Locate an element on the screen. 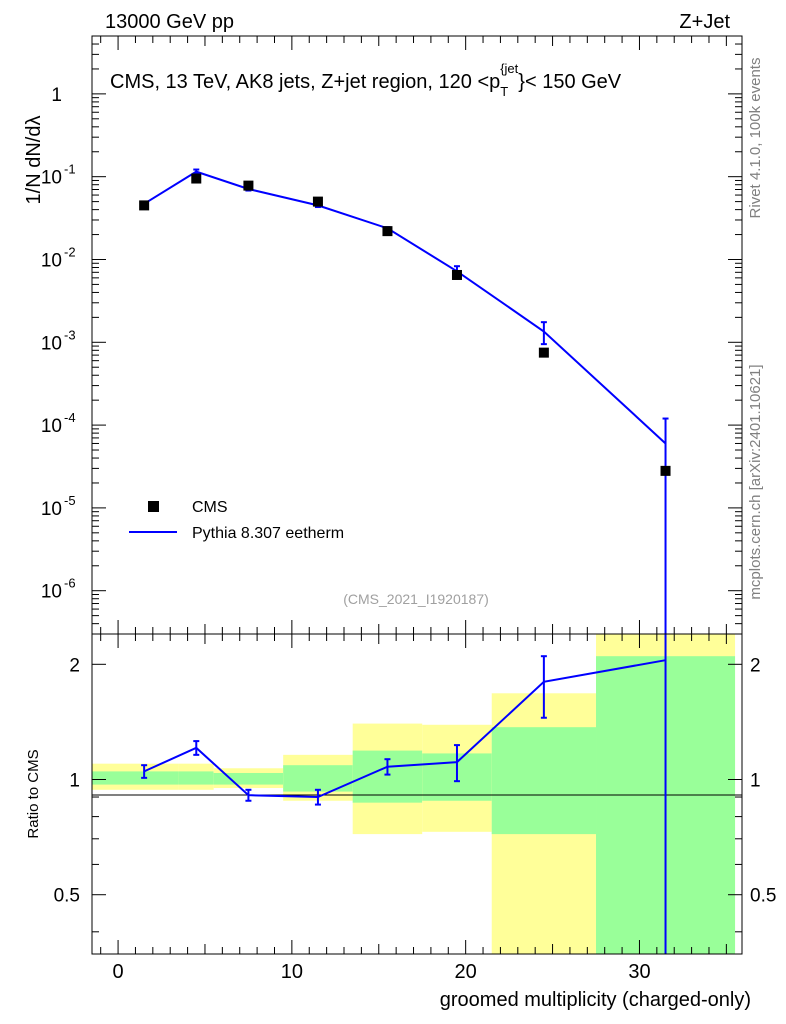 The height and width of the screenshot is (1024, 786). main-y-tick-label: 1 is located at coordinates (56, 95).